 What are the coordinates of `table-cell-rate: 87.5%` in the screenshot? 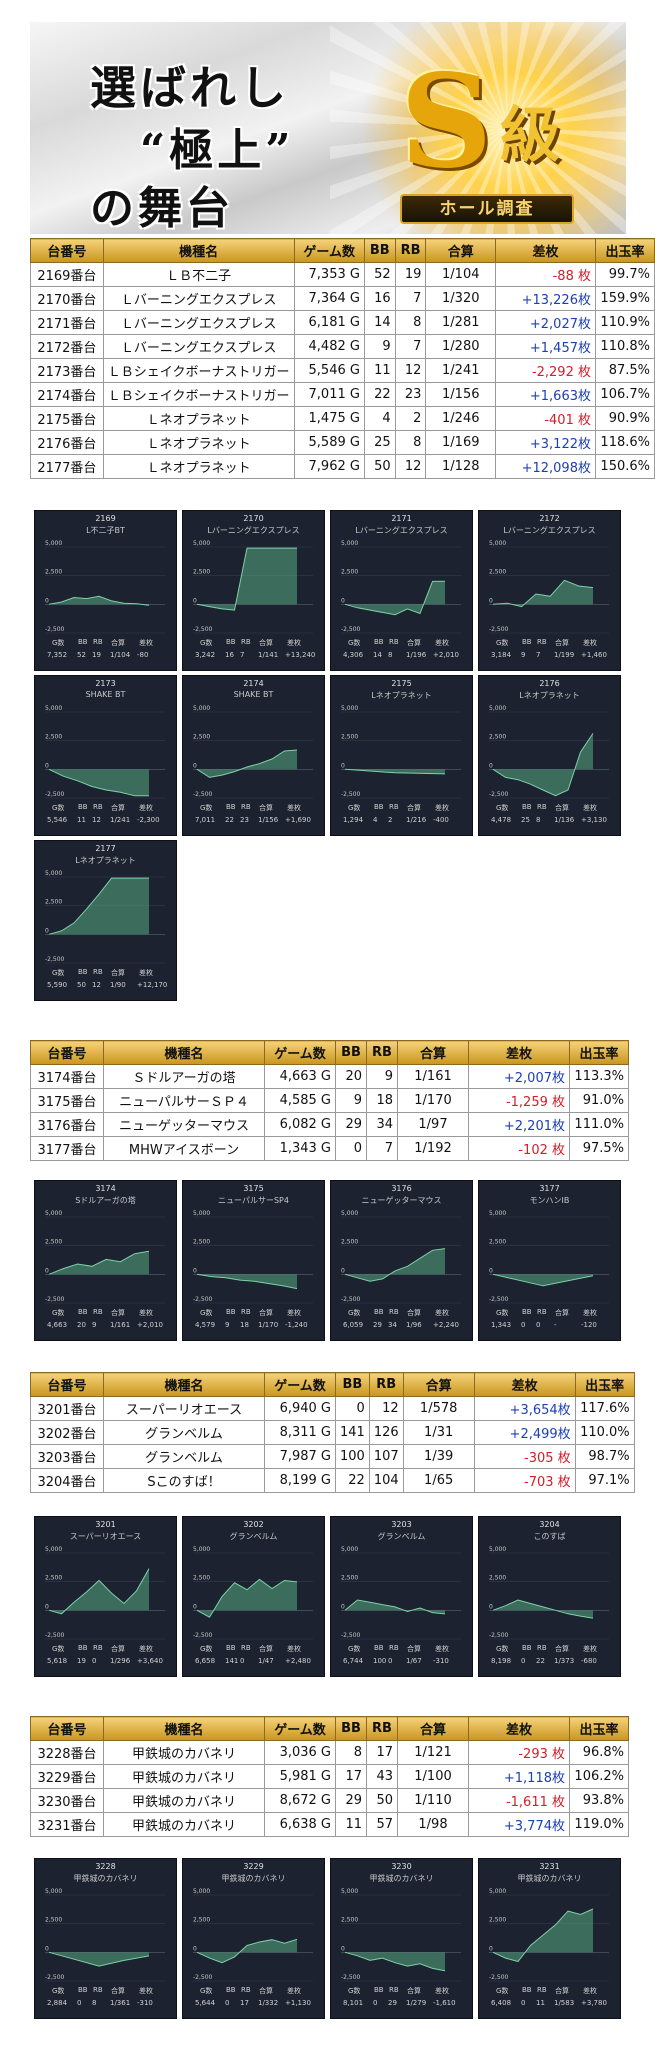 It's located at (624, 370).